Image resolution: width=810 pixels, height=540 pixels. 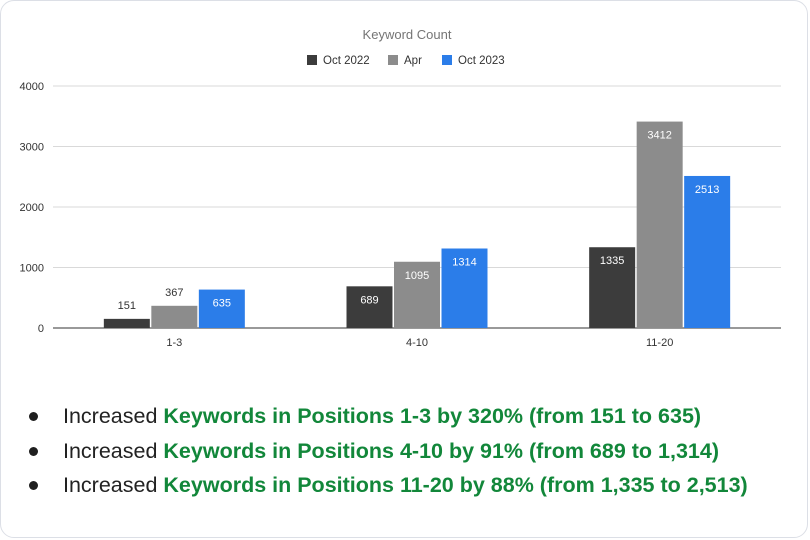 What do you see at coordinates (174, 293) in the screenshot?
I see `data-label: 367` at bounding box center [174, 293].